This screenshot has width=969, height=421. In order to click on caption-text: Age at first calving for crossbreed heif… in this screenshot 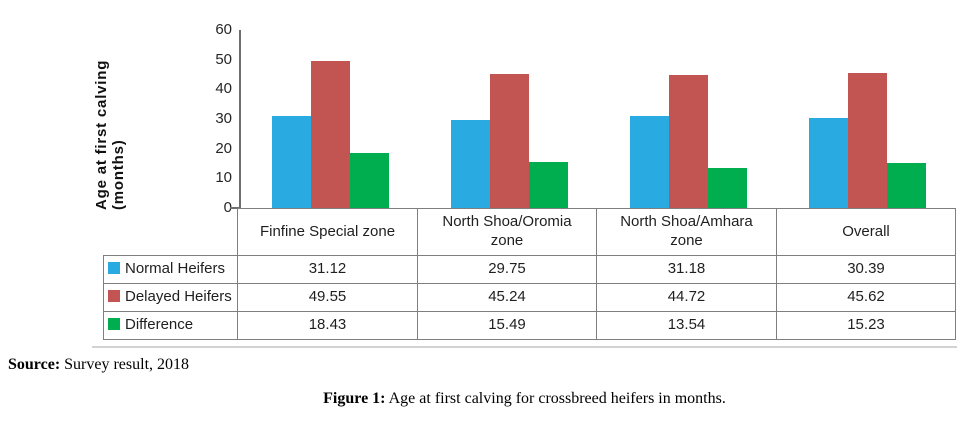, I will do `click(555, 398)`.